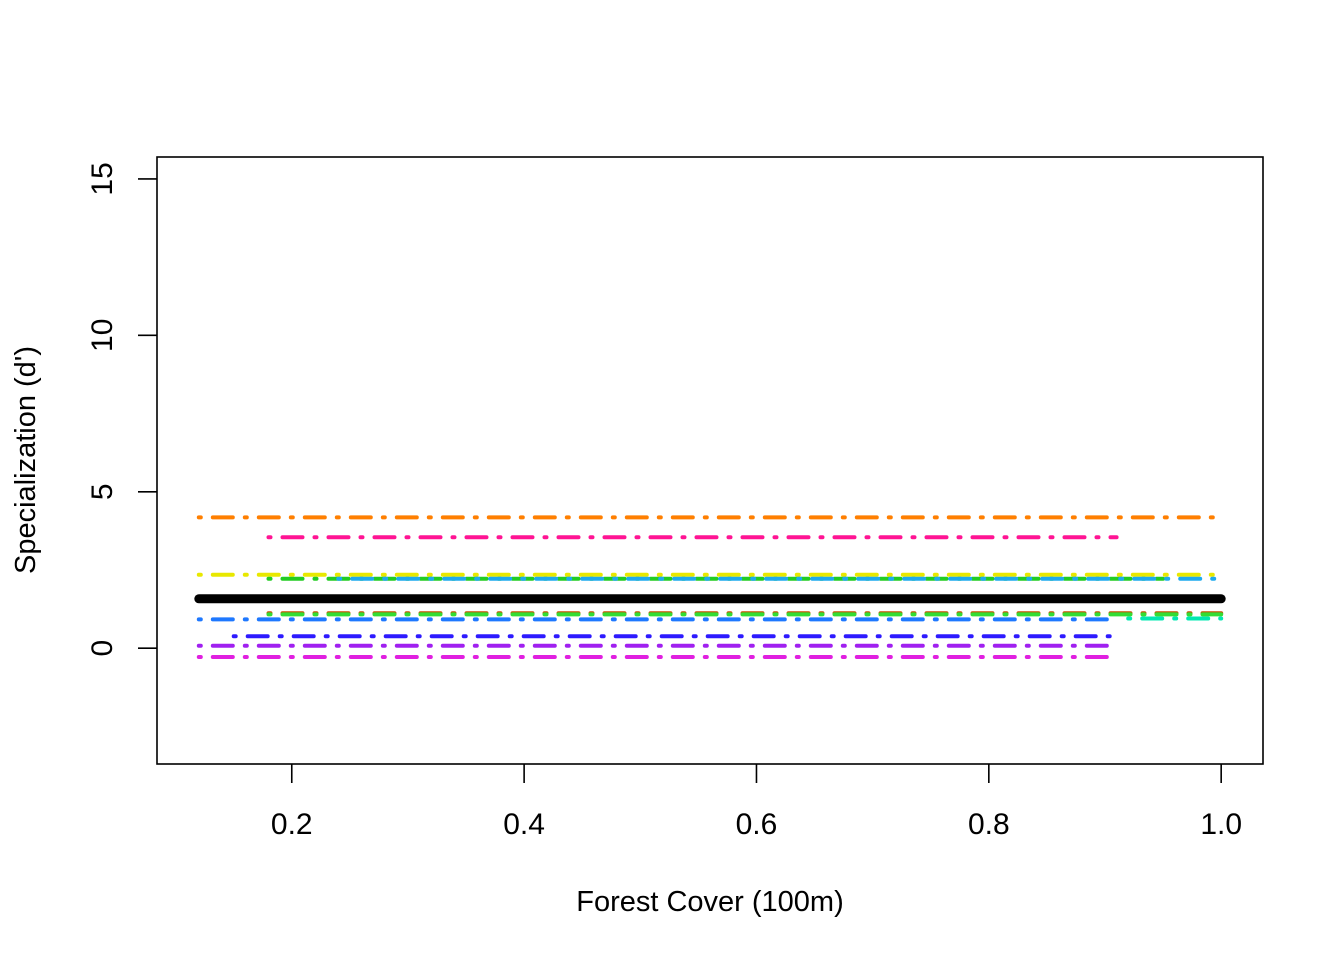 The width and height of the screenshot is (1344, 960). I want to click on y-tick-label-4: 15, so click(102, 178).